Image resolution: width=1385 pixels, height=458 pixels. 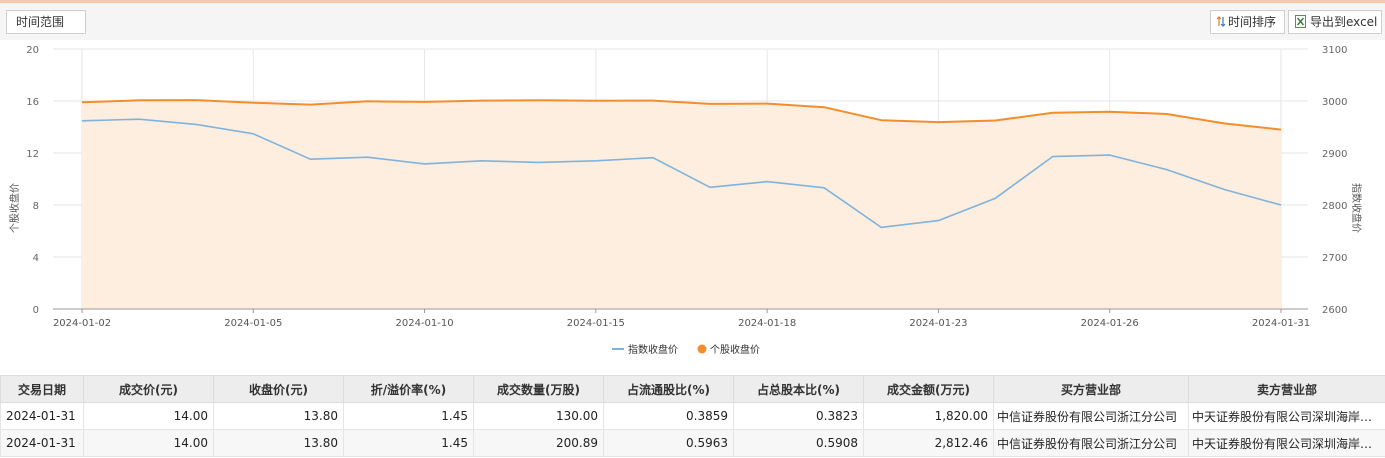 I want to click on y-right-tick-label: 3100, so click(x=1334, y=50).